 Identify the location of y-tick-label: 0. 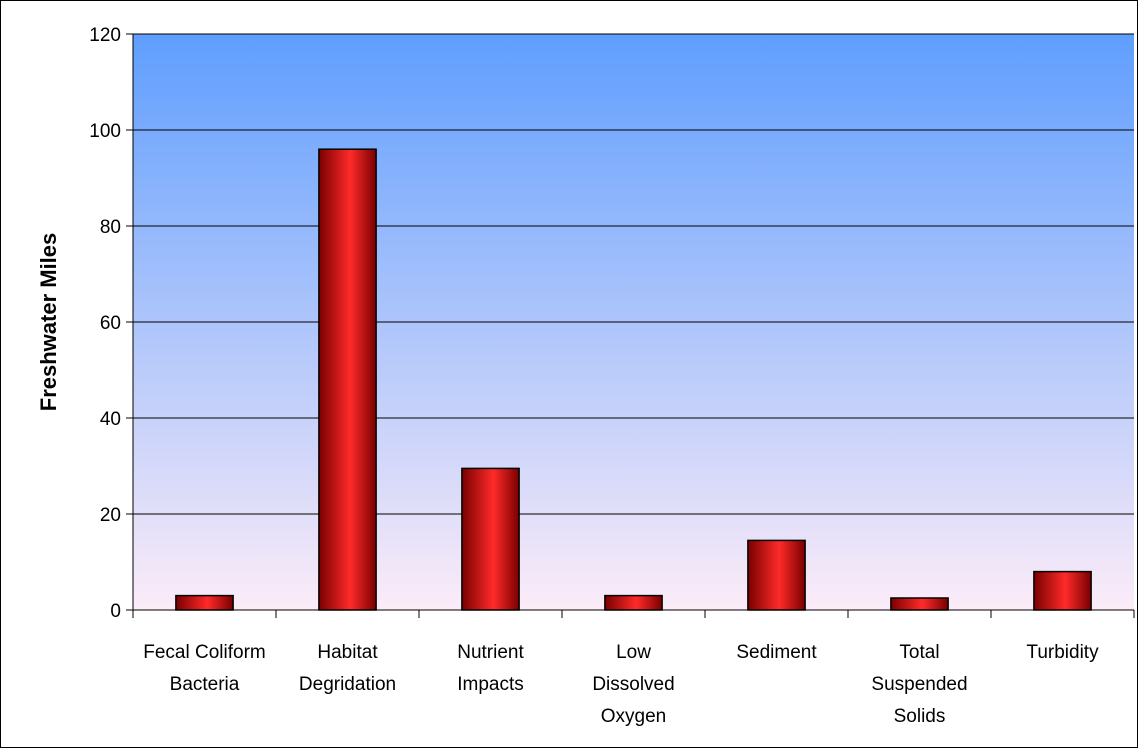
(115, 611).